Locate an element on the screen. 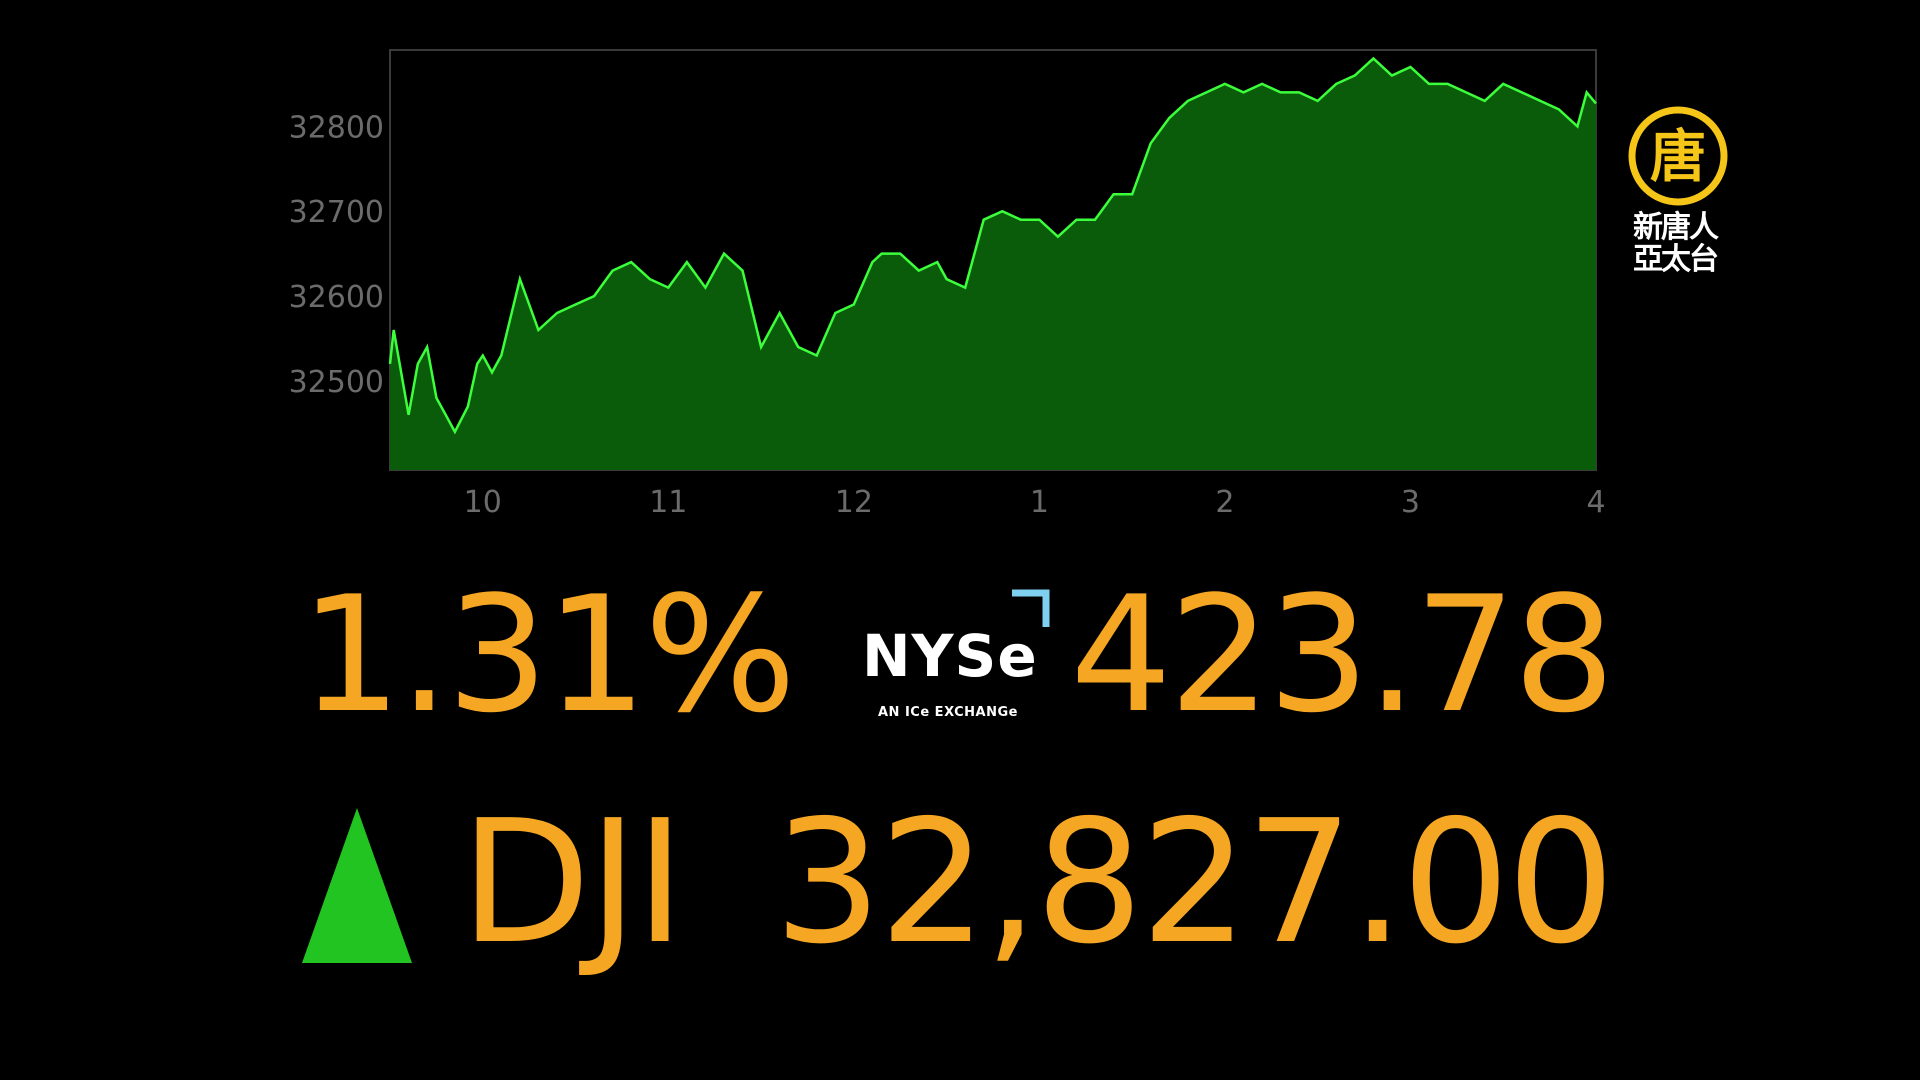 Image resolution: width=1920 pixels, height=1080 pixels. index-level: 32,827.00 is located at coordinates (1194, 883).